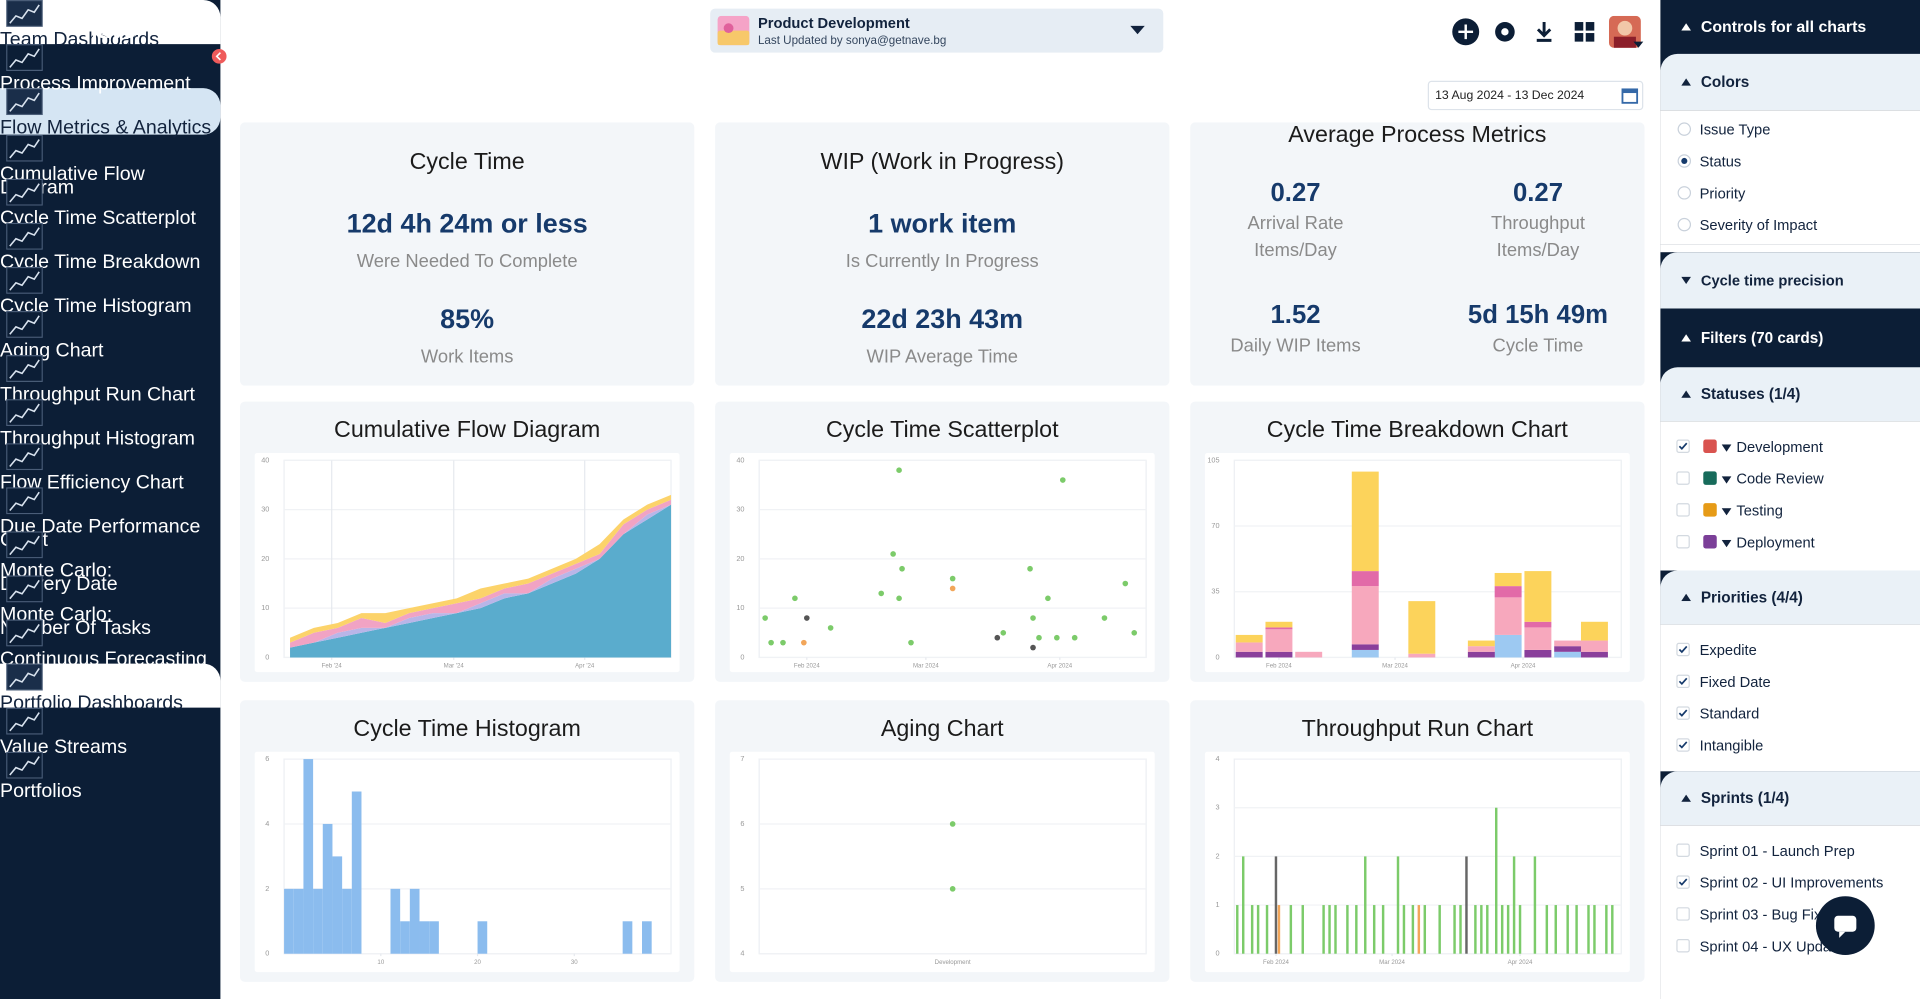 The image size is (1920, 999). What do you see at coordinates (1725, 81) in the screenshot?
I see `section-title: Colors` at bounding box center [1725, 81].